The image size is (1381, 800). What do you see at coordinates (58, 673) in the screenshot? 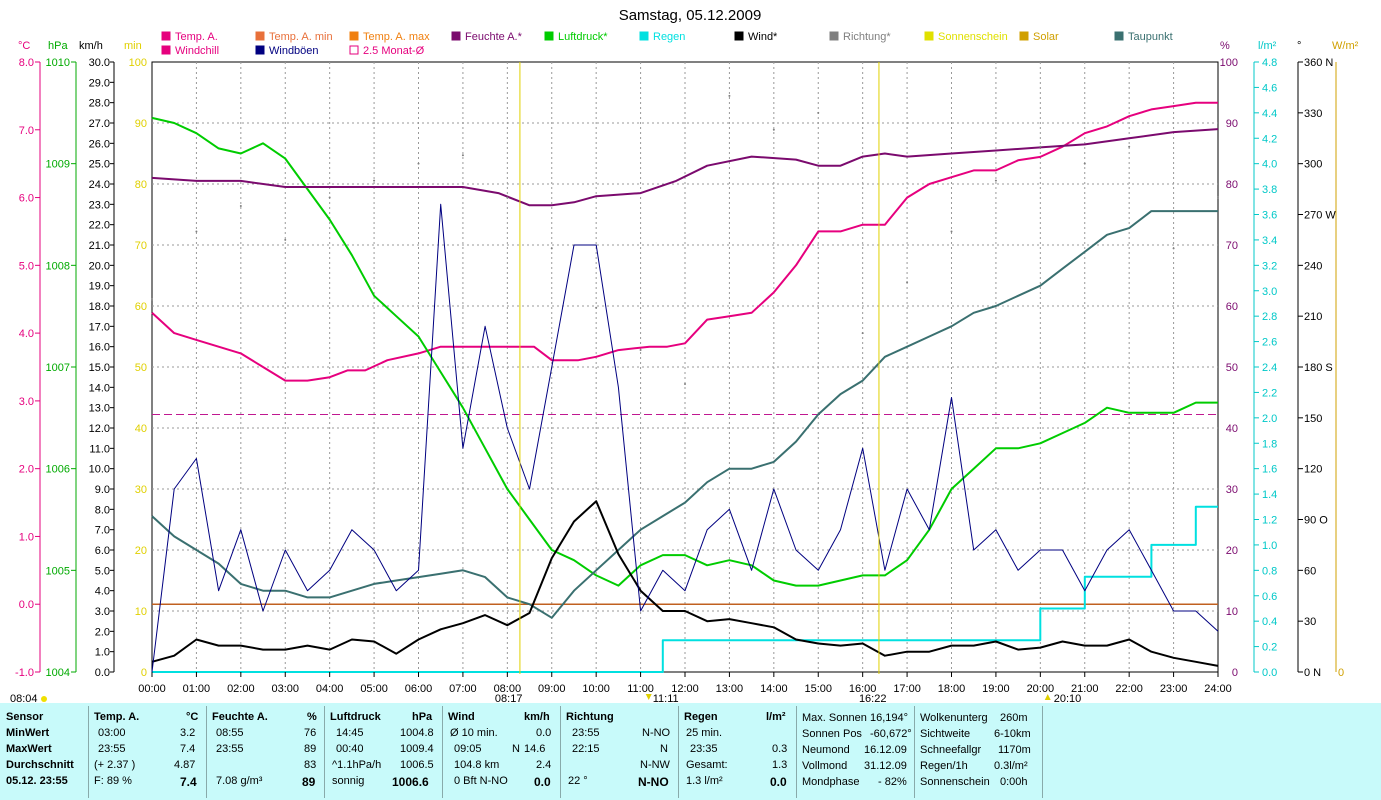
I see `pressure-tick-label: 1004` at bounding box center [58, 673].